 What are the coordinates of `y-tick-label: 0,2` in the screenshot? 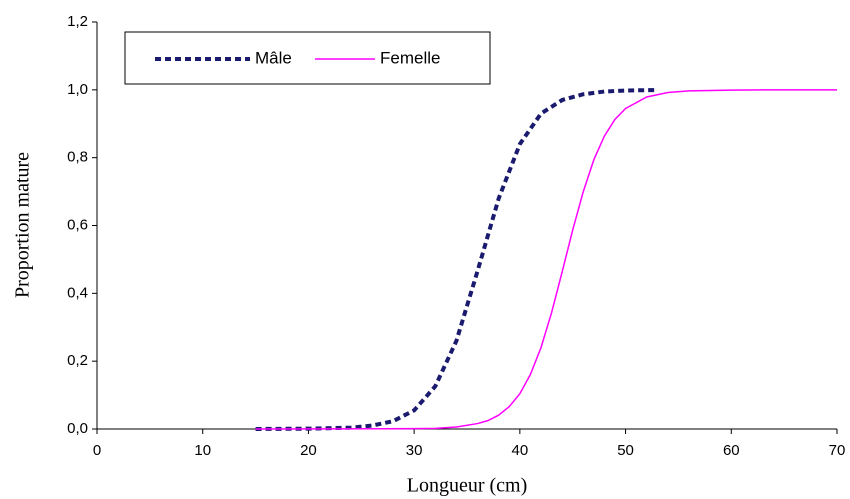 It's located at (77, 360).